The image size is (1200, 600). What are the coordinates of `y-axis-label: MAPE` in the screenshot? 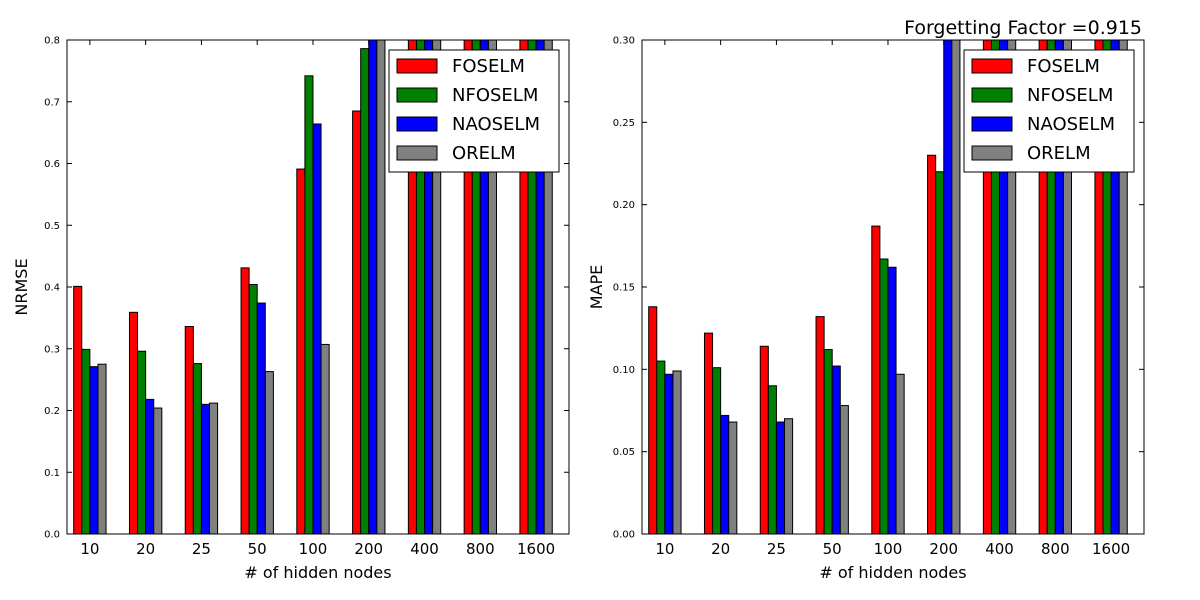 It's located at (596, 287).